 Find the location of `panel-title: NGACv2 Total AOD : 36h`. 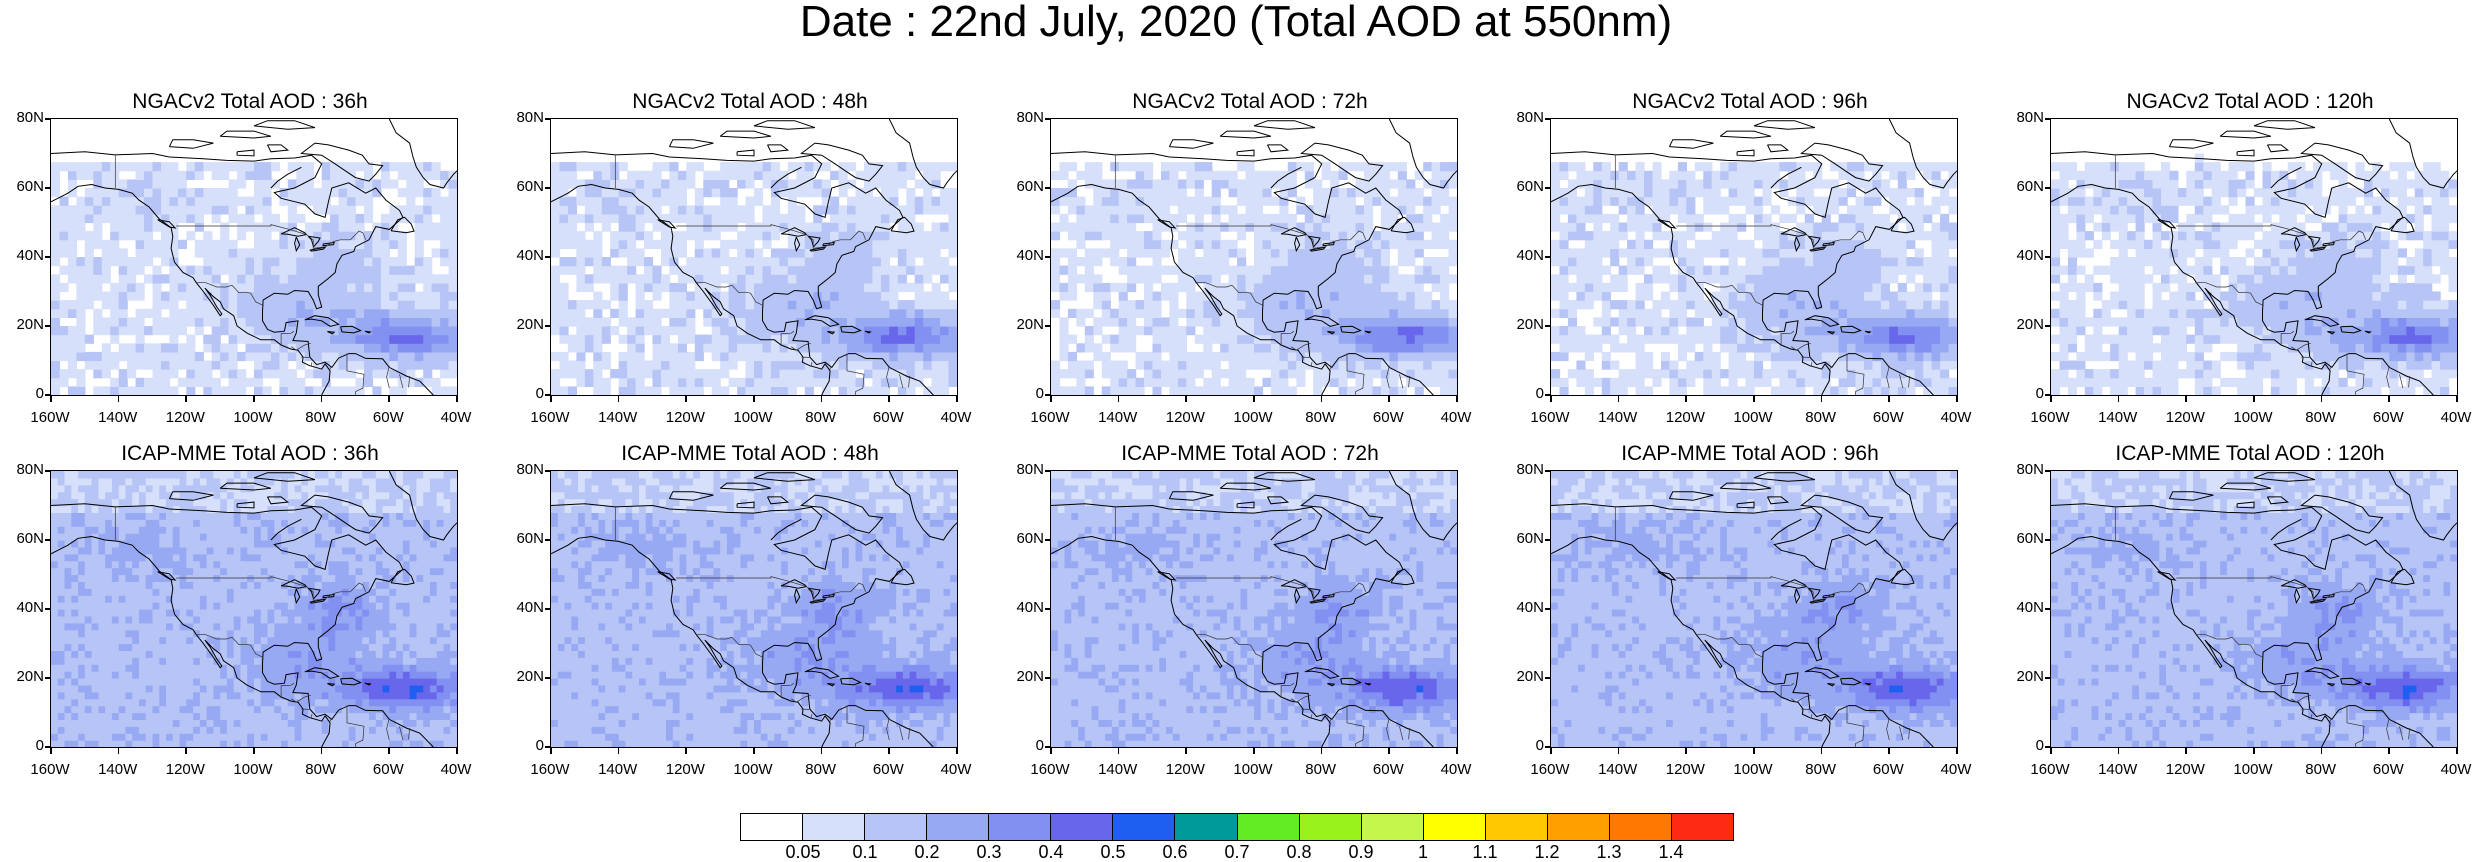

panel-title: NGACv2 Total AOD : 36h is located at coordinates (250, 101).